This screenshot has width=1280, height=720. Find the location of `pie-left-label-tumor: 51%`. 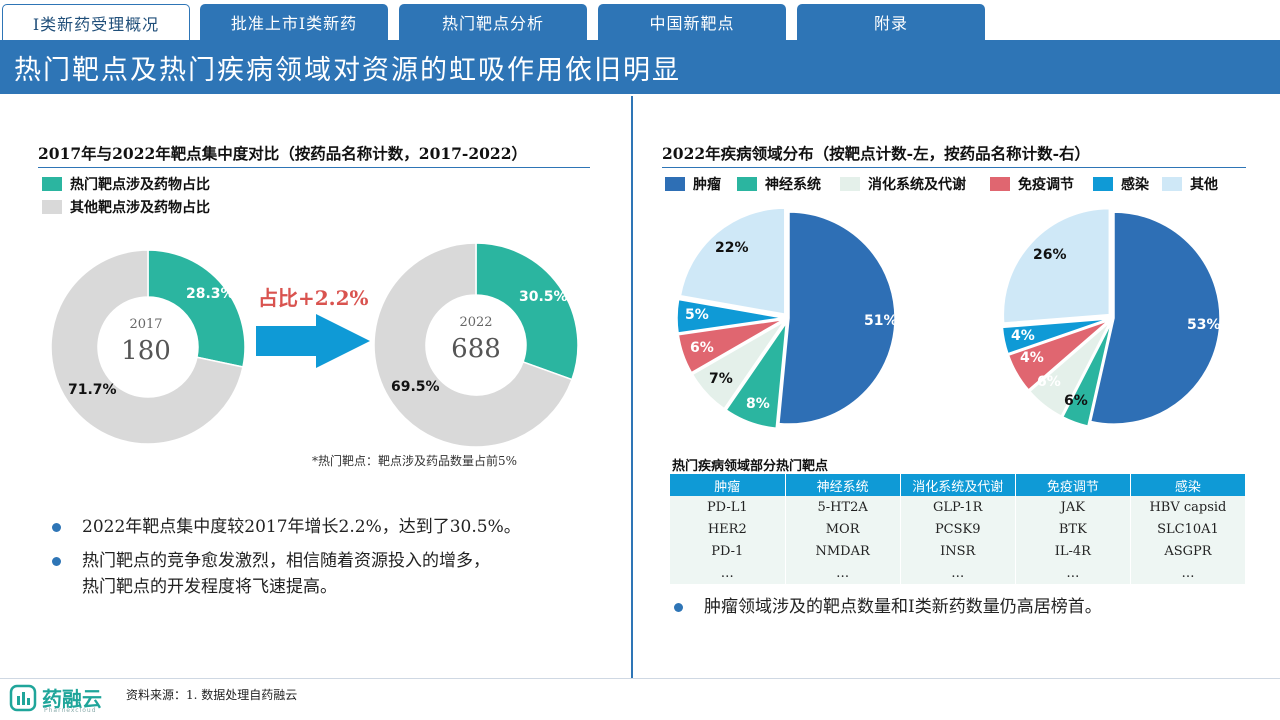

pie-left-label-tumor: 51% is located at coordinates (881, 321).